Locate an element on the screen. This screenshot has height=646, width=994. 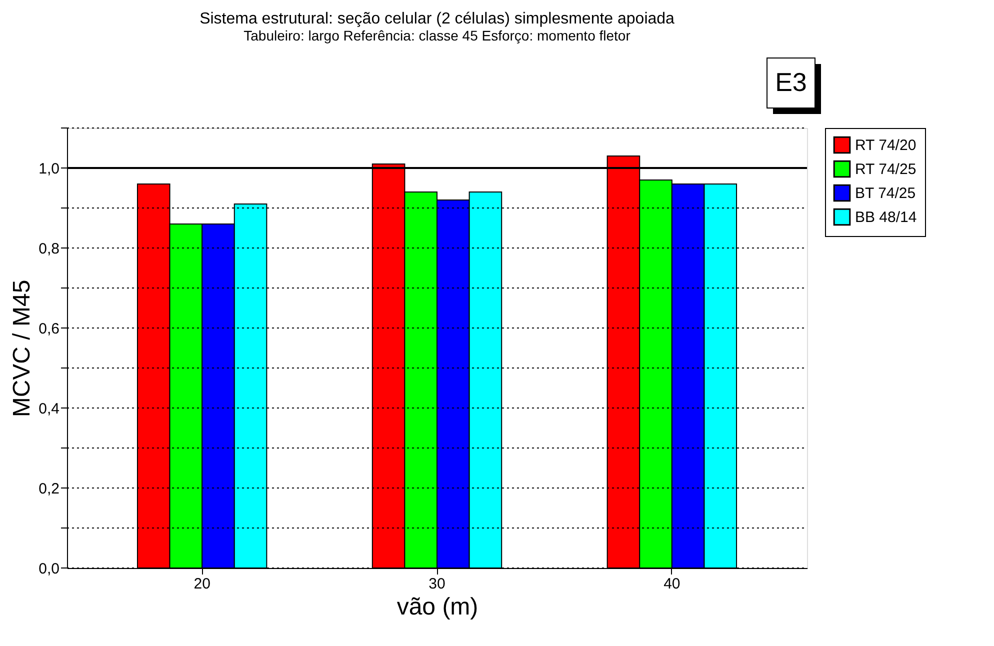
legend-label: RT 74/25 is located at coordinates (885, 169).